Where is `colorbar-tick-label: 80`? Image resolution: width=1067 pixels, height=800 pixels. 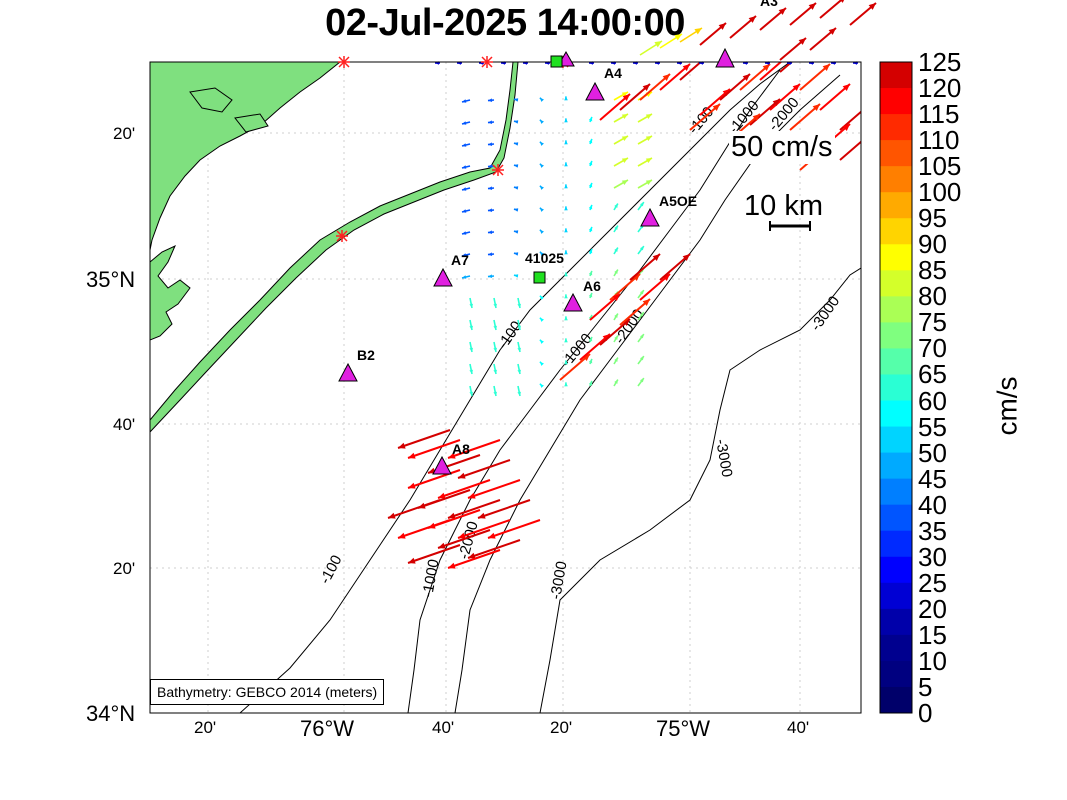
colorbar-tick-label: 80 is located at coordinates (932, 296).